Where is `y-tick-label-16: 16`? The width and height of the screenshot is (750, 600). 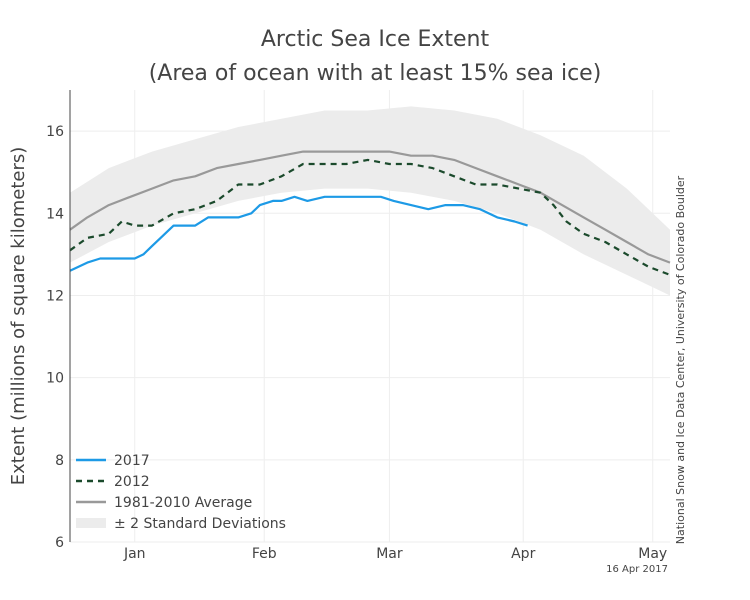 y-tick-label-16: 16 is located at coordinates (55, 132).